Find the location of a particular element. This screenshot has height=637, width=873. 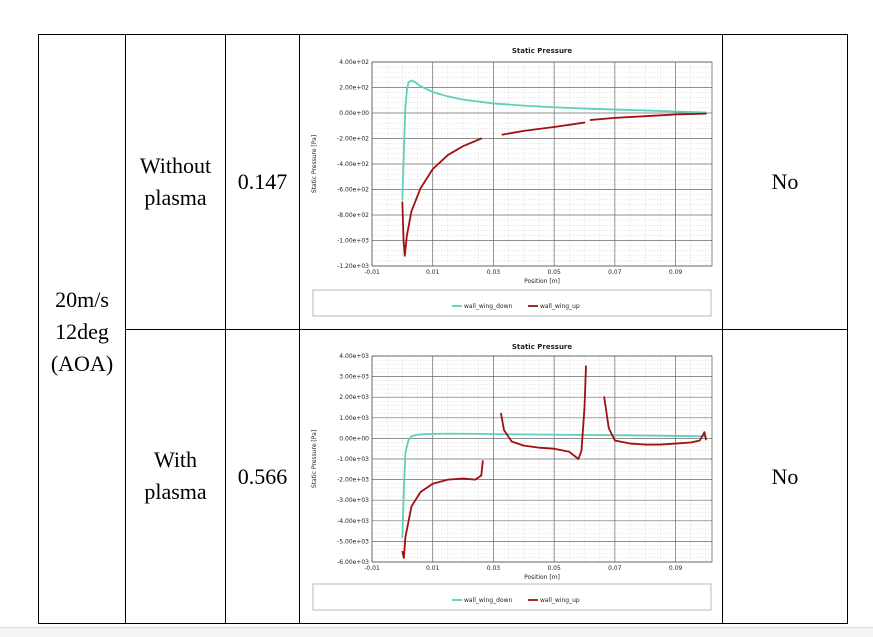

window-bottom-edge is located at coordinates (436, 632).